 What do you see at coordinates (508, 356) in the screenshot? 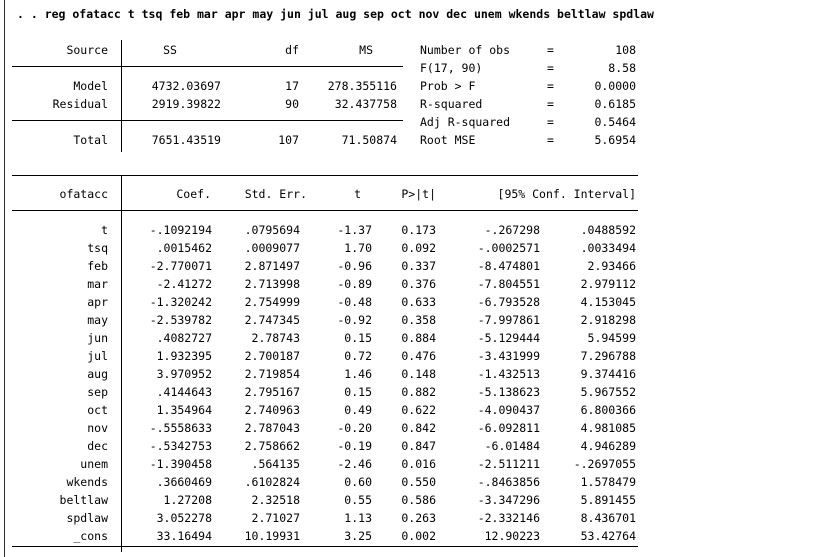
I see `coef-ci-low: -3.431999` at bounding box center [508, 356].